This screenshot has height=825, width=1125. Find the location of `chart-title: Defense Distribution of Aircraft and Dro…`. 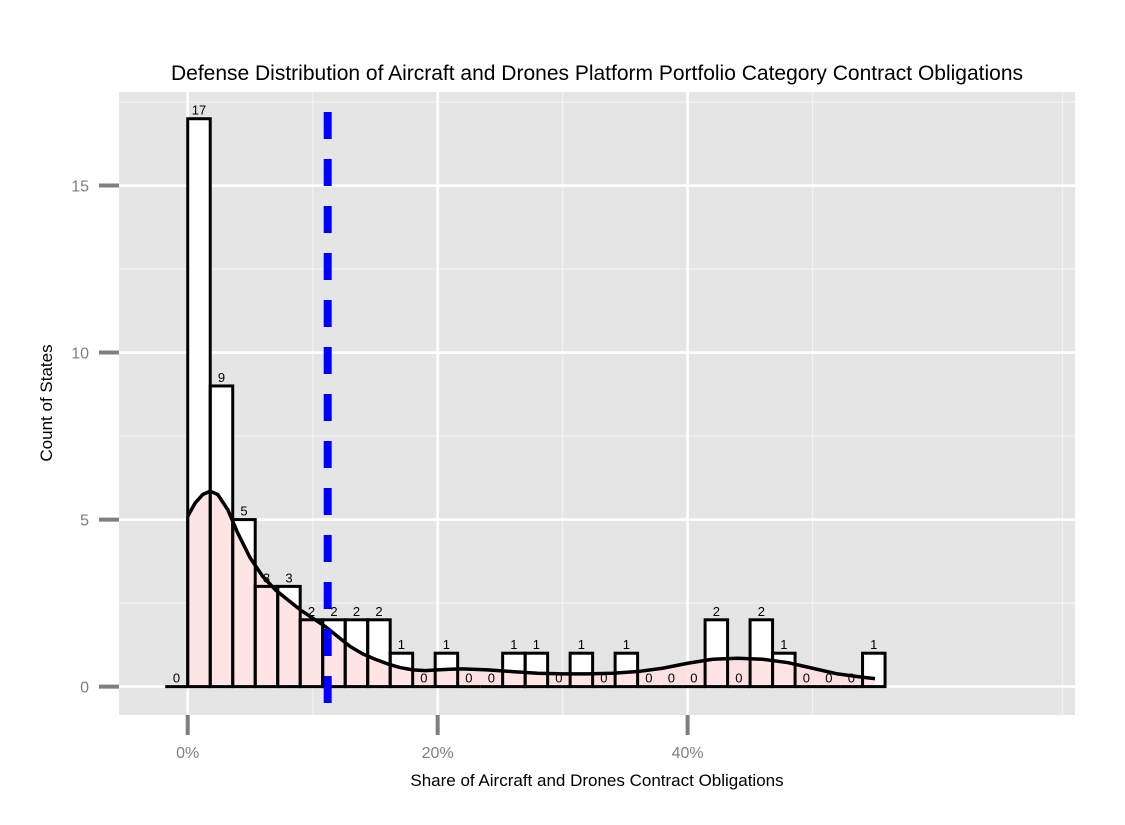

chart-title: Defense Distribution of Aircraft and Dro… is located at coordinates (597, 73).